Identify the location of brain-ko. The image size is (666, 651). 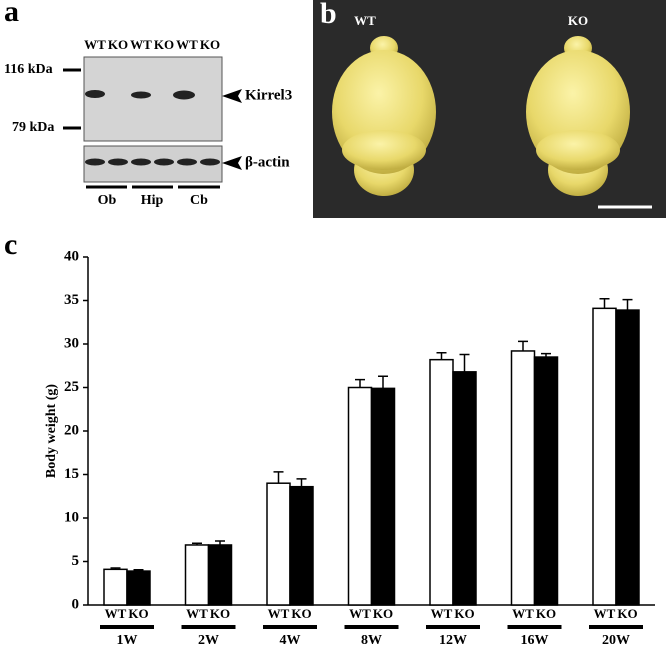
(578, 116).